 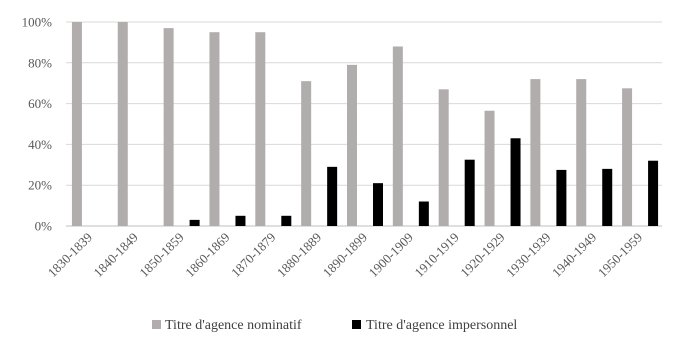 What do you see at coordinates (115, 255) in the screenshot?
I see `x-tick-label: 1840-1849` at bounding box center [115, 255].